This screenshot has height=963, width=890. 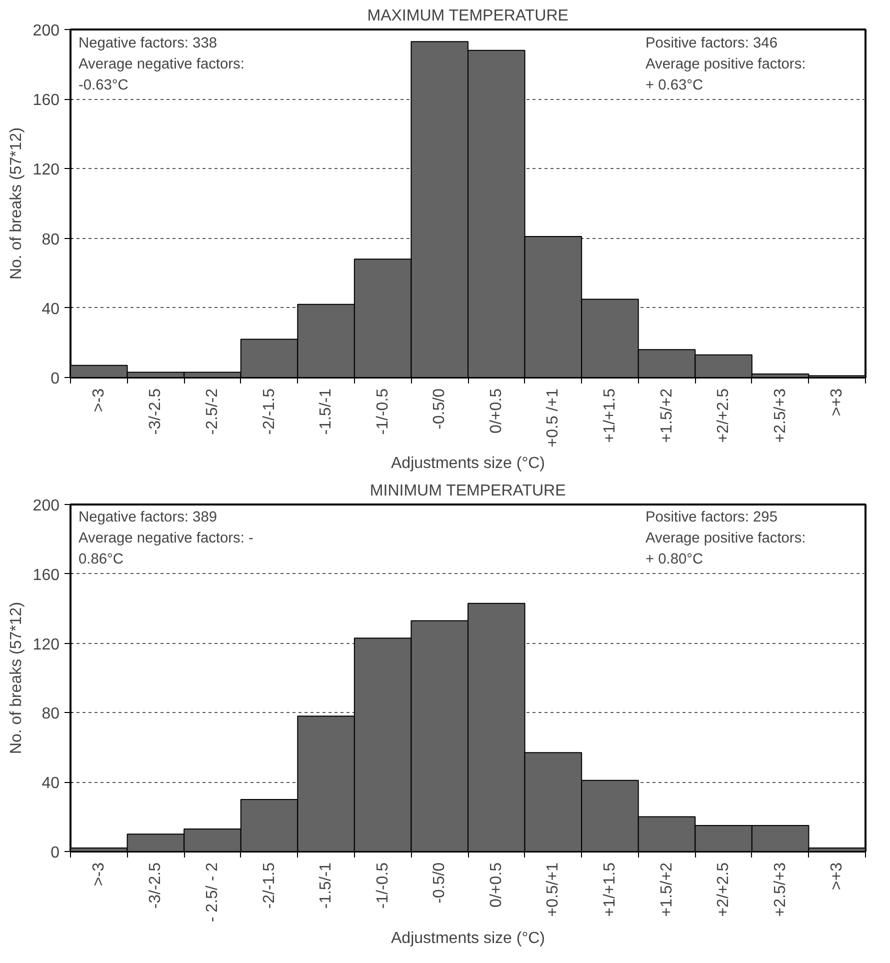 What do you see at coordinates (553, 889) in the screenshot?
I see `x-tick-label: +0.5/+1` at bounding box center [553, 889].